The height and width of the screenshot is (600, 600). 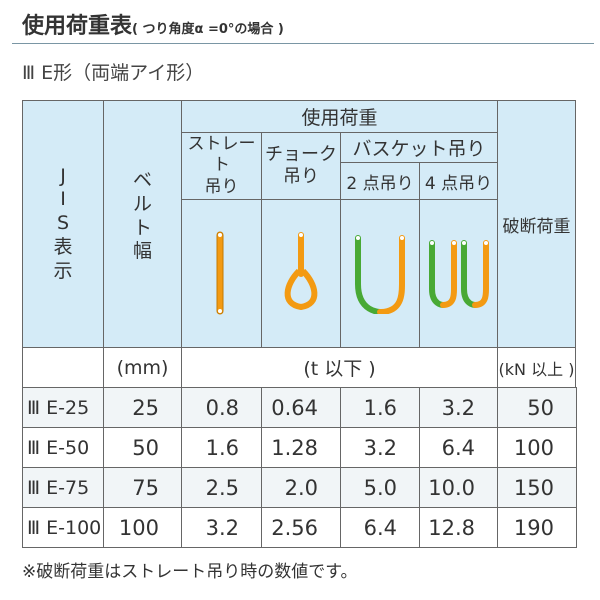 I want to click on divider, so click(x=303, y=43).